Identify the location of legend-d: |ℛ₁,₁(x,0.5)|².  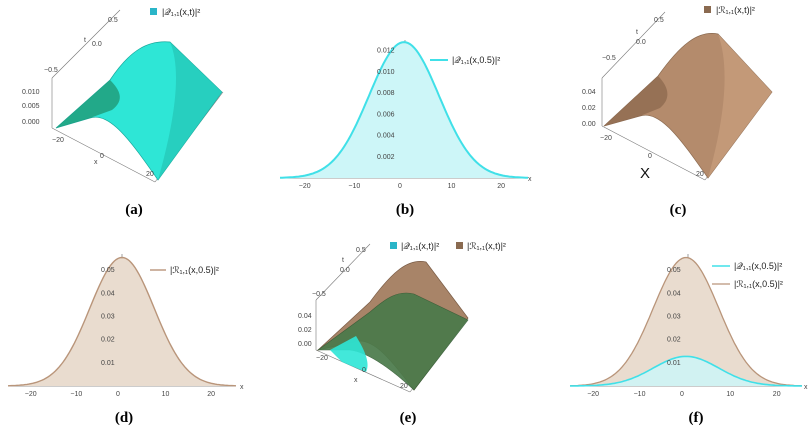
(194, 270).